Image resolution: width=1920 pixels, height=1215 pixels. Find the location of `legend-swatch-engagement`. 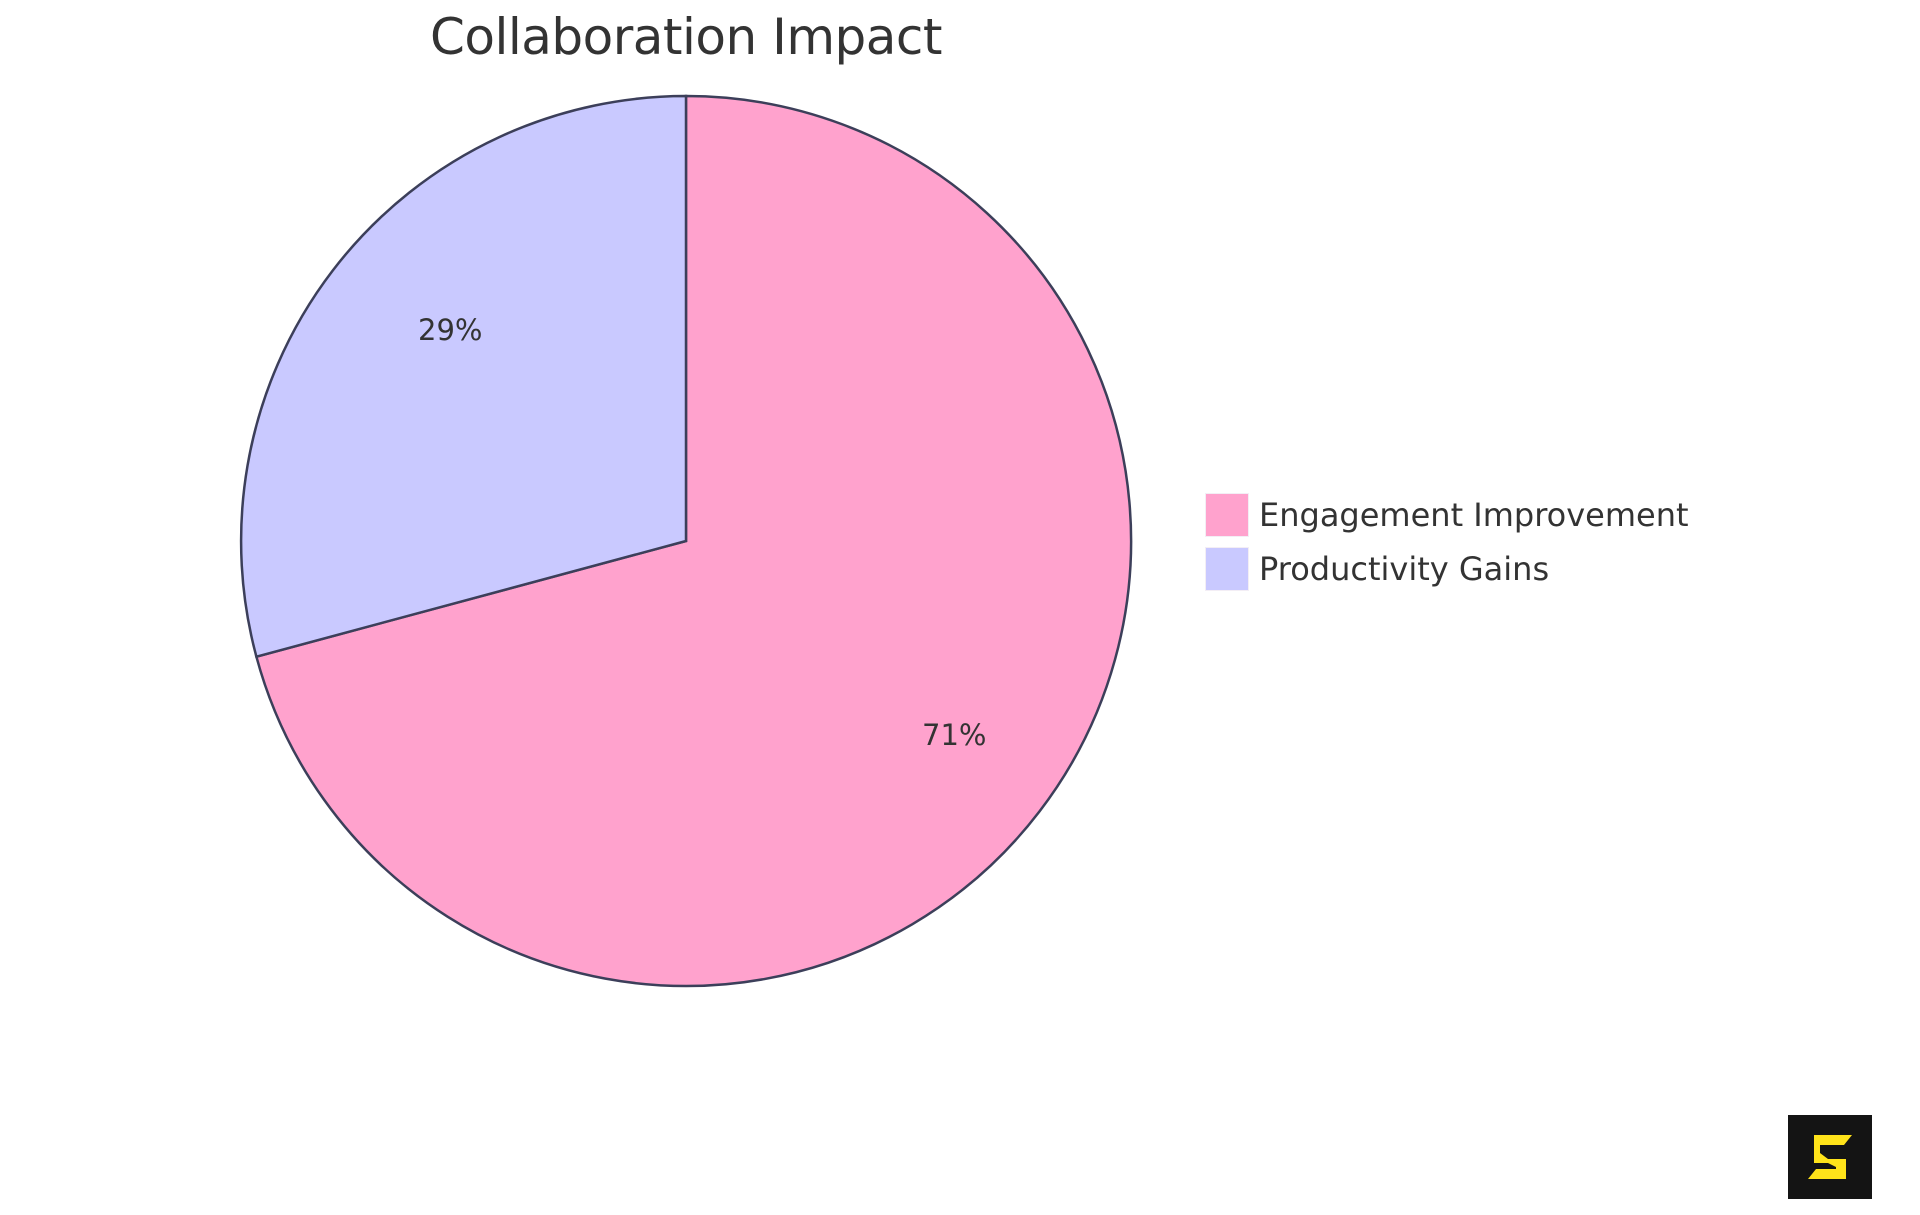

legend-swatch-engagement is located at coordinates (1227, 515).